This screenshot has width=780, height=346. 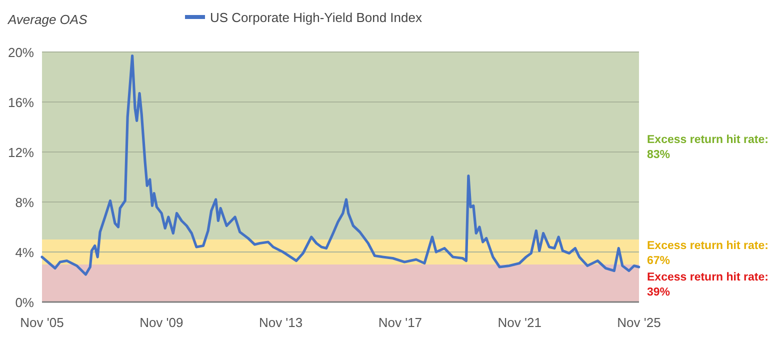 I want to click on y-tick-label: 8%, so click(x=24, y=202).